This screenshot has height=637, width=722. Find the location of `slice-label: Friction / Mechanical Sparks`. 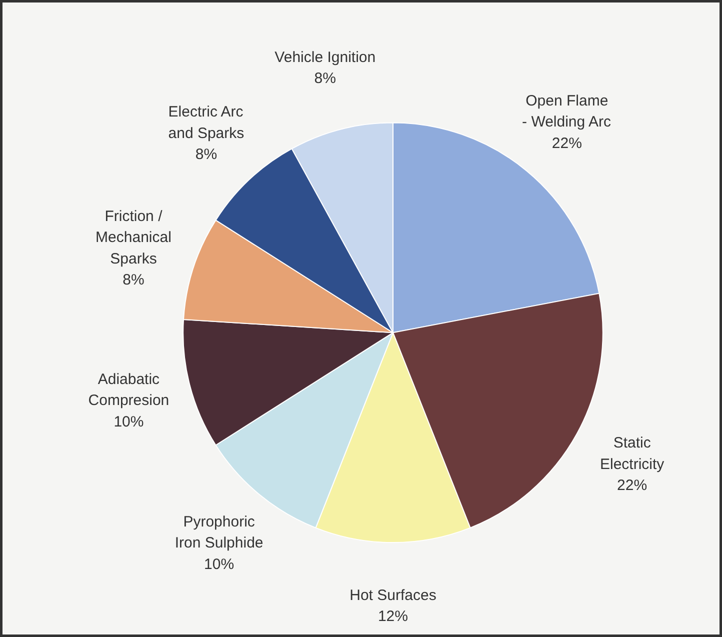

slice-label: Friction / Mechanical Sparks is located at coordinates (134, 238).